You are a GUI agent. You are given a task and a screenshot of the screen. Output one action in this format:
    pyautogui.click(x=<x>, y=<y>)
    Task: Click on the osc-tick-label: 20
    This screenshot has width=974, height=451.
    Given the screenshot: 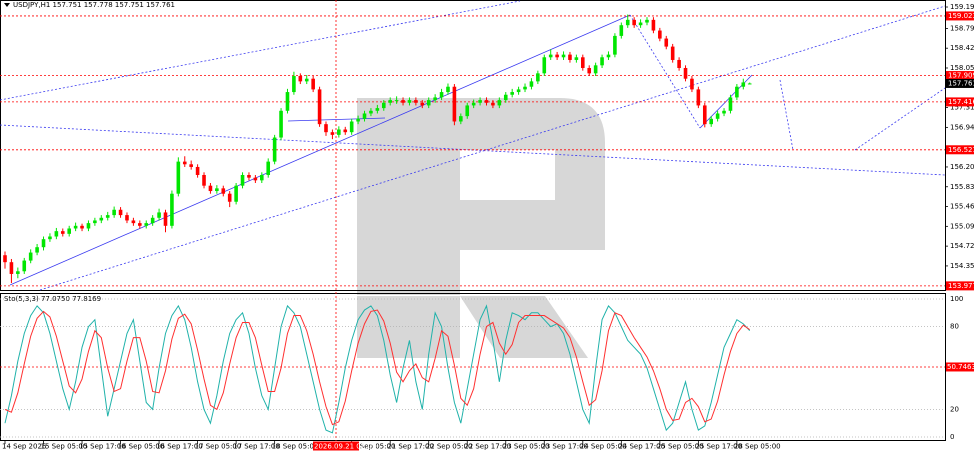 What is the action you would take?
    pyautogui.click(x=954, y=409)
    